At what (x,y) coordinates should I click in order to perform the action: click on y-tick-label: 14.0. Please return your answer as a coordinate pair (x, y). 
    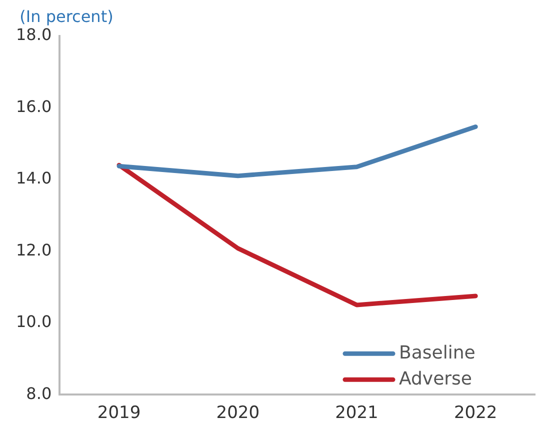
    Looking at the image, I should click on (34, 178).